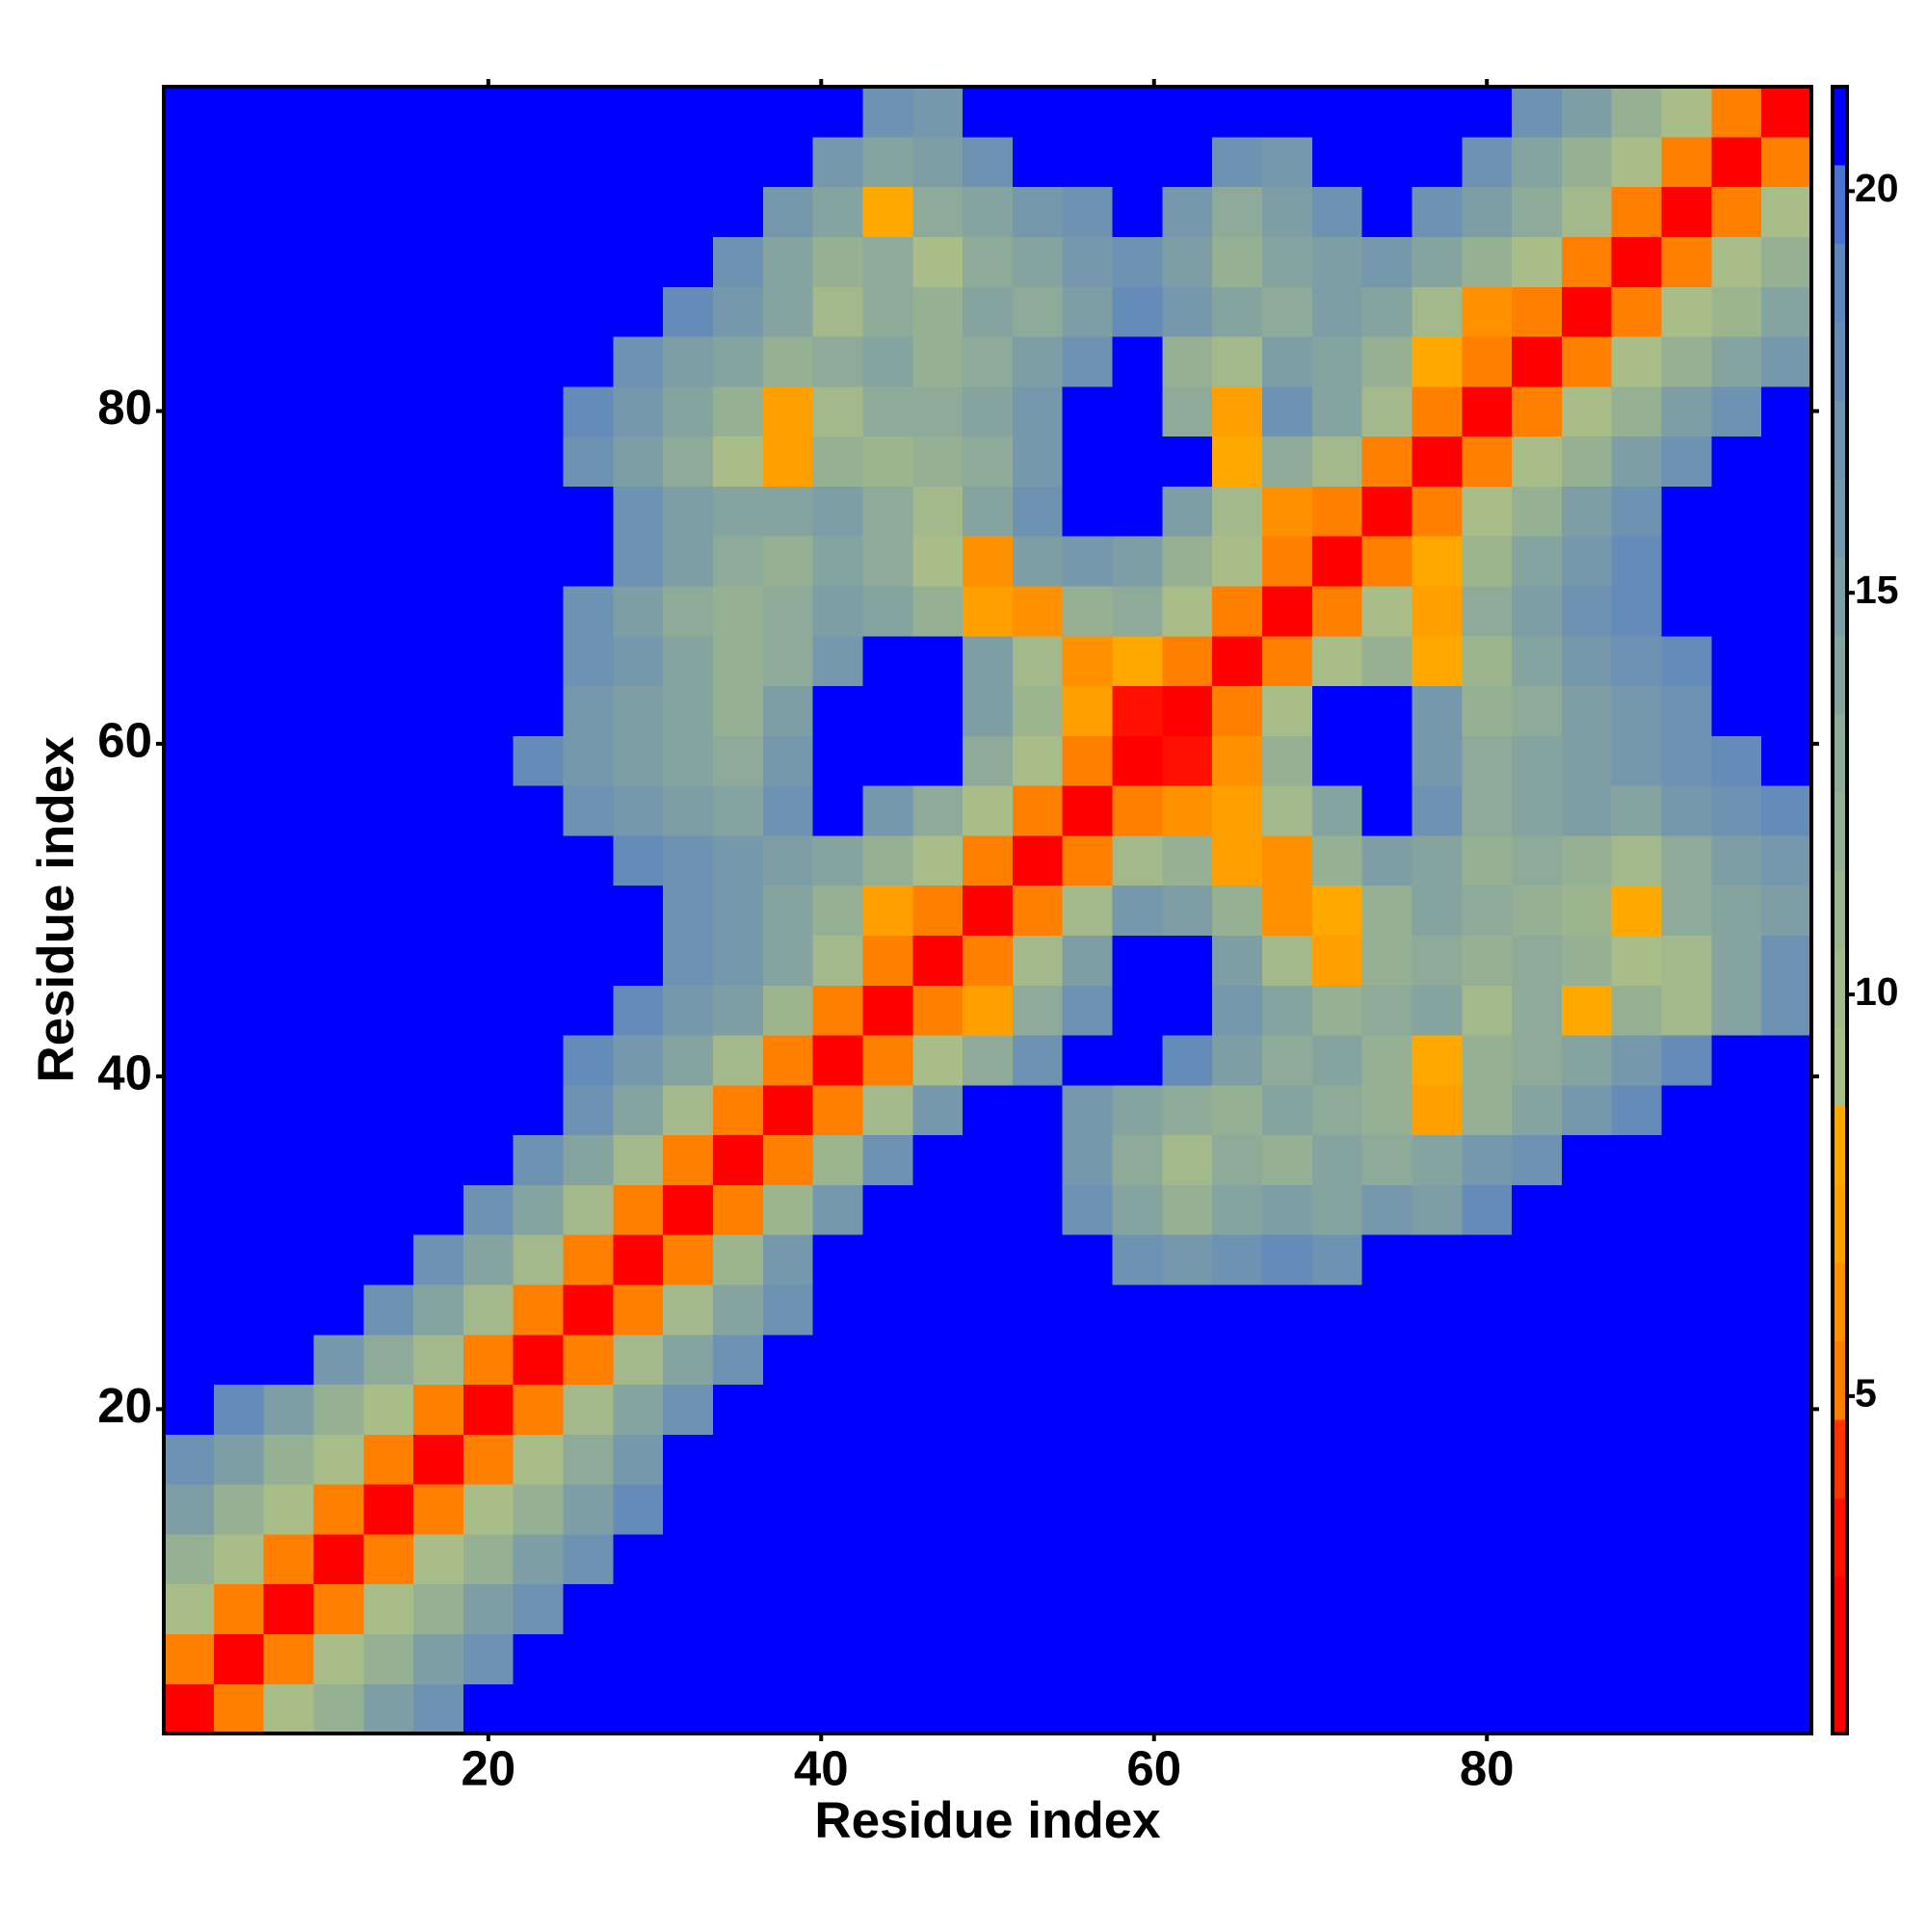 The height and width of the screenshot is (1932, 1927). I want to click on colorbar-tick-label: 20, so click(1877, 188).